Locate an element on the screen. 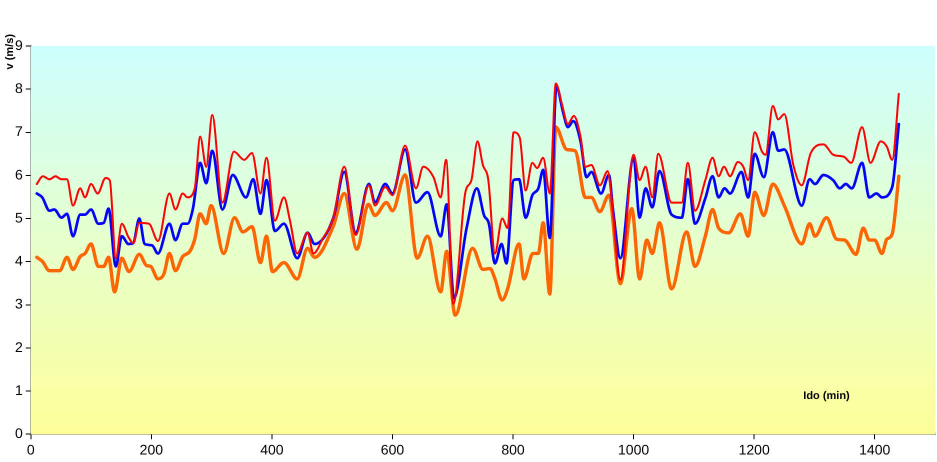 This screenshot has height=462, width=937. y-axis-title: v (m/s) is located at coordinates (10, 52).